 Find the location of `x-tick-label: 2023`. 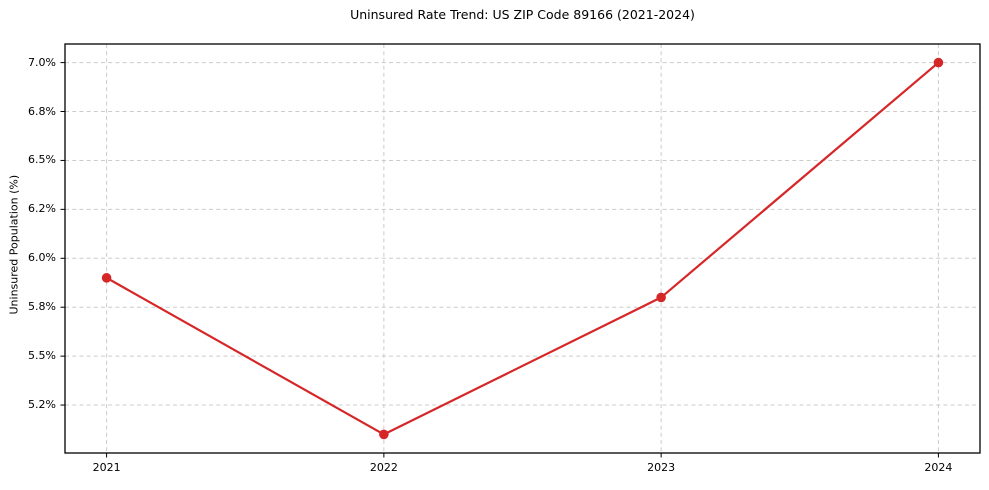

x-tick-label: 2023 is located at coordinates (661, 467).